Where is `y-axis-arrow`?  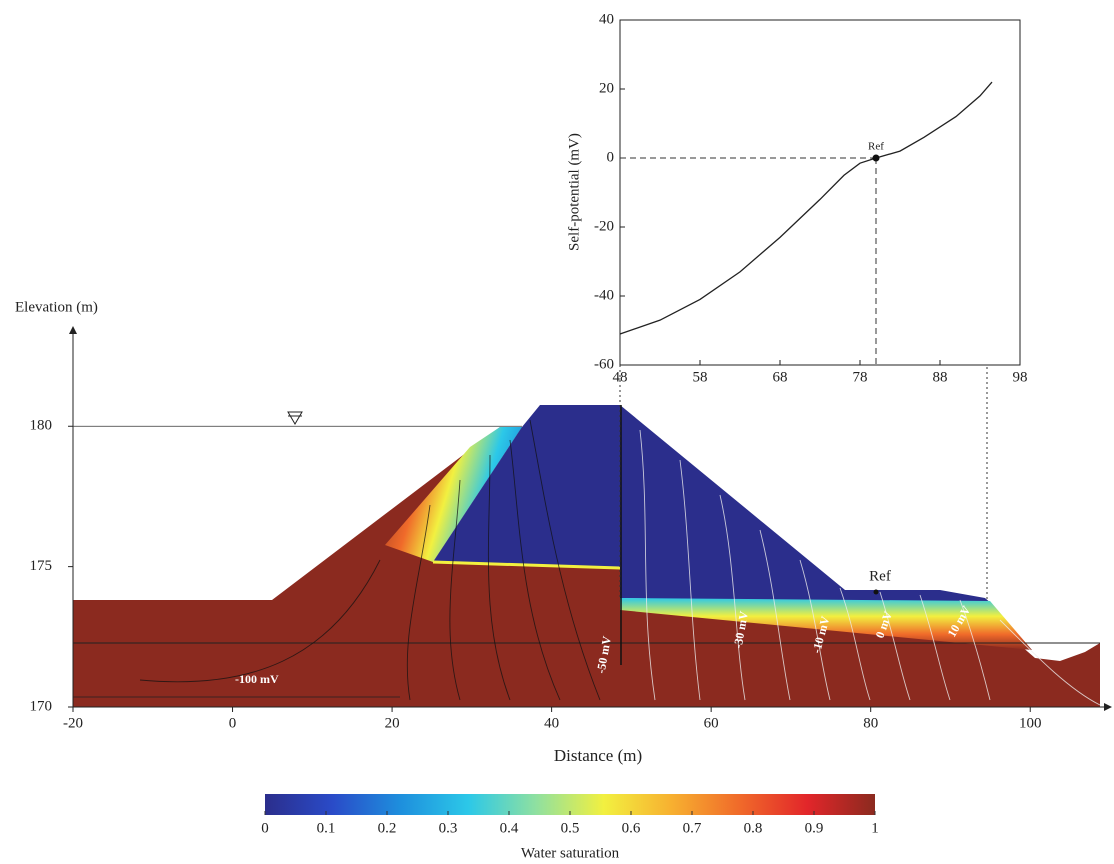 y-axis-arrow is located at coordinates (73, 330).